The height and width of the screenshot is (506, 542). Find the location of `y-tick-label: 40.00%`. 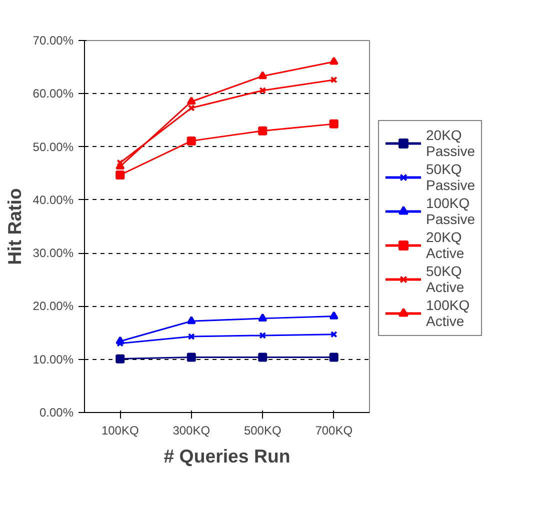

y-tick-label: 40.00% is located at coordinates (53, 199).